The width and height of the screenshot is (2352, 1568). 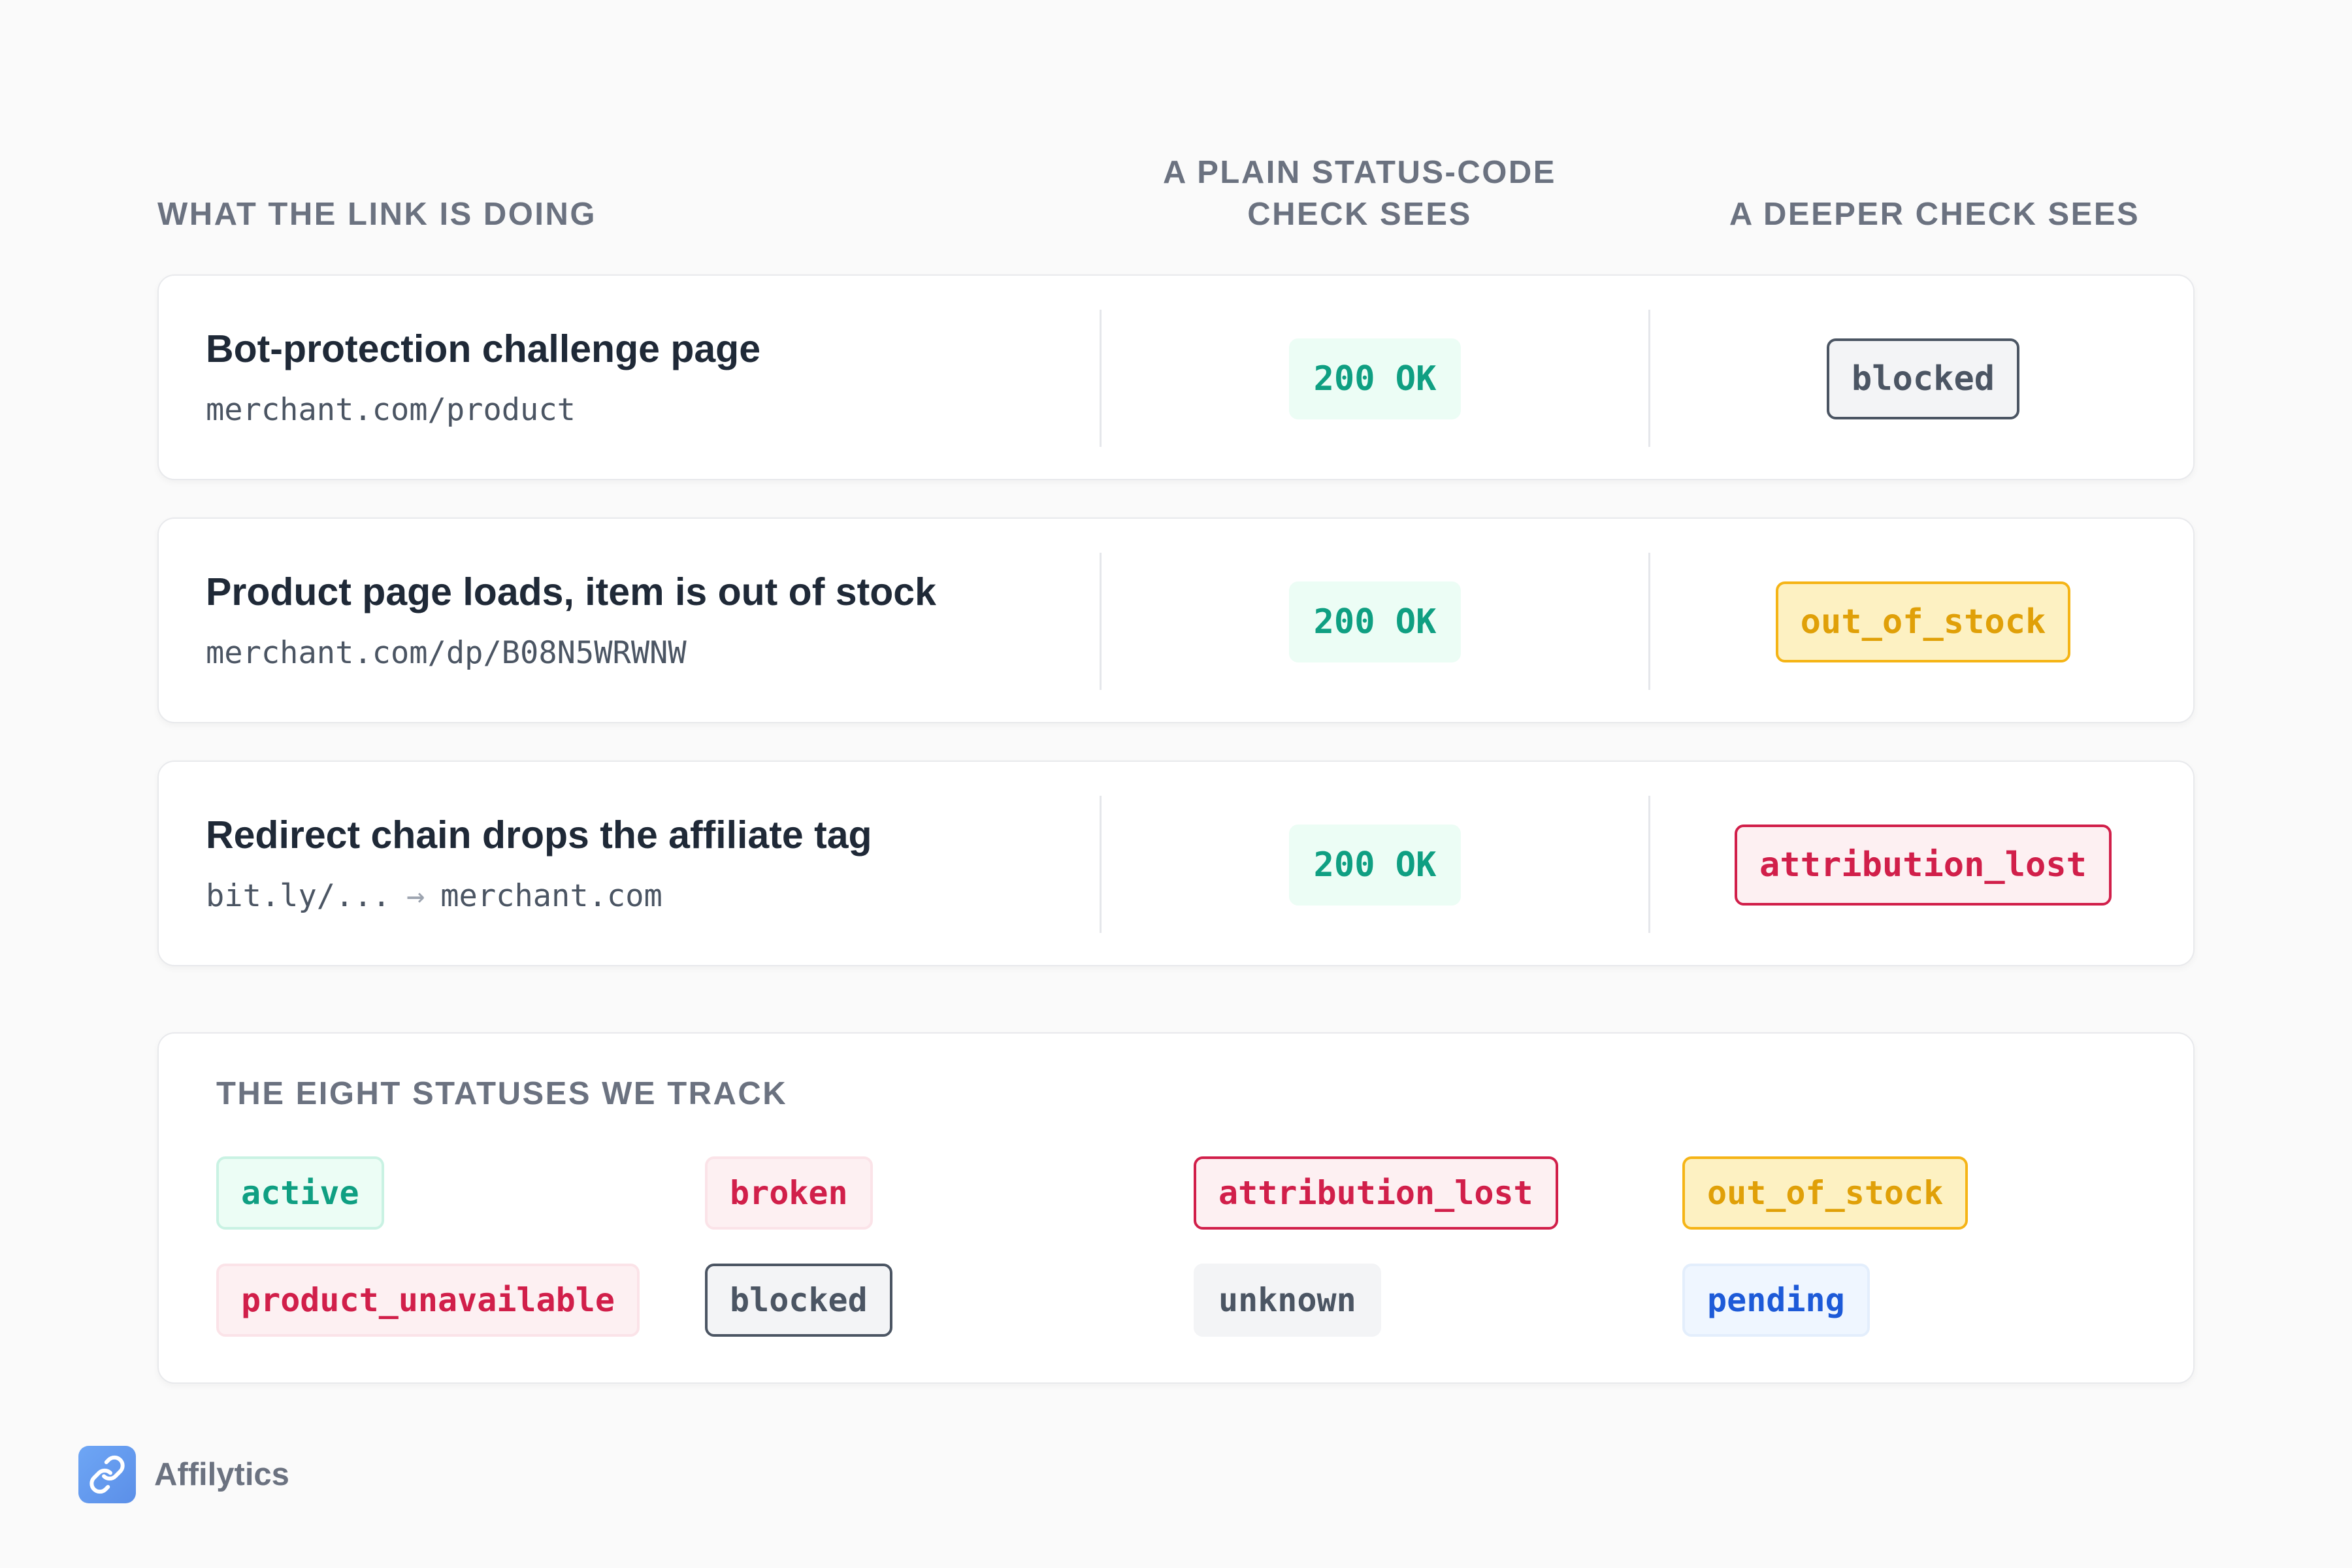 I want to click on deeper-check-cell: blocked, so click(x=1923, y=379).